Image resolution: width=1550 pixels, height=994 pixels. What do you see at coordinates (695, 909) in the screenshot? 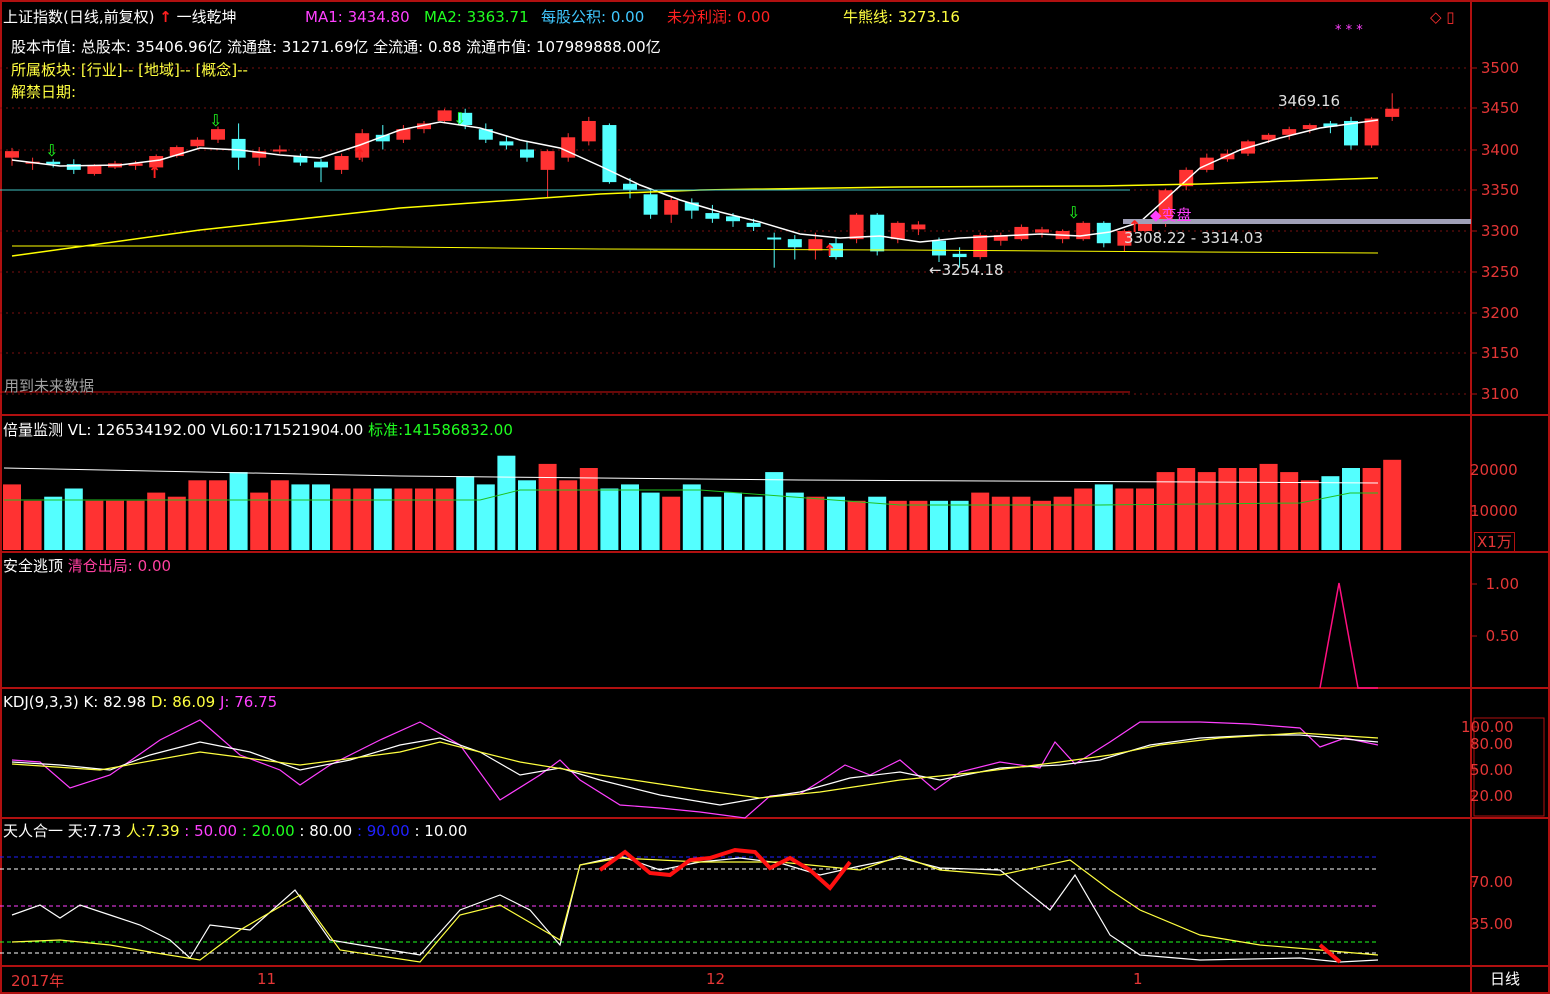
I see `trh-ren-line` at bounding box center [695, 909].